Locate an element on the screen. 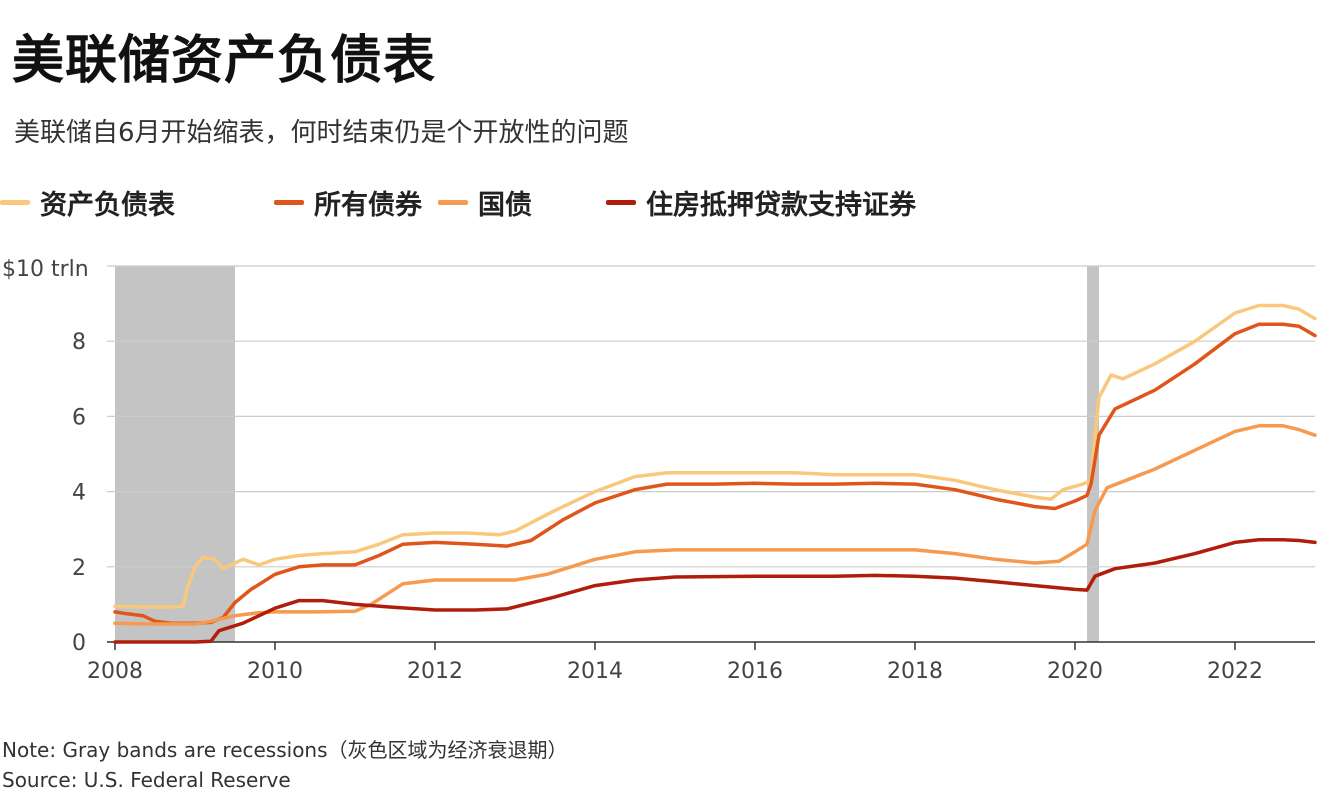 This screenshot has height=800, width=1320. legend-swatch-all-securities is located at coordinates (289, 202).